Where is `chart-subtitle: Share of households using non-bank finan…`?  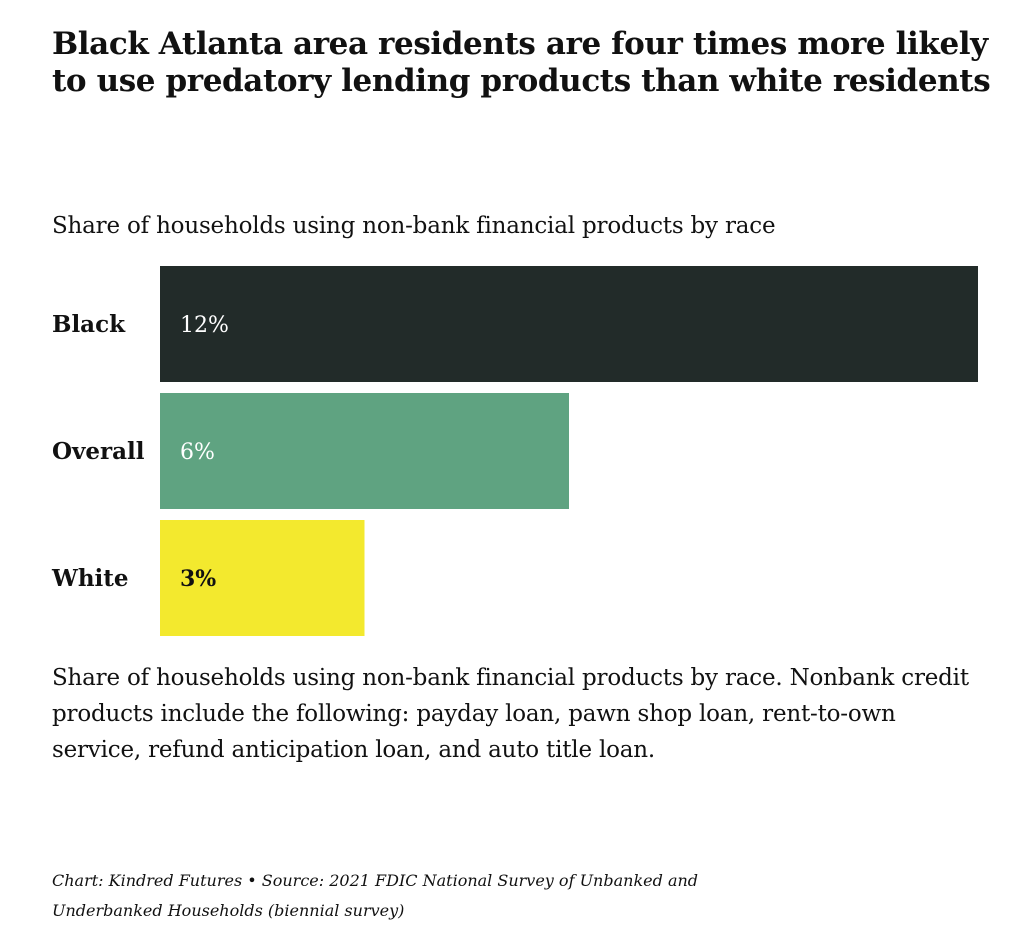 chart-subtitle: Share of households using non-bank finan… is located at coordinates (414, 226).